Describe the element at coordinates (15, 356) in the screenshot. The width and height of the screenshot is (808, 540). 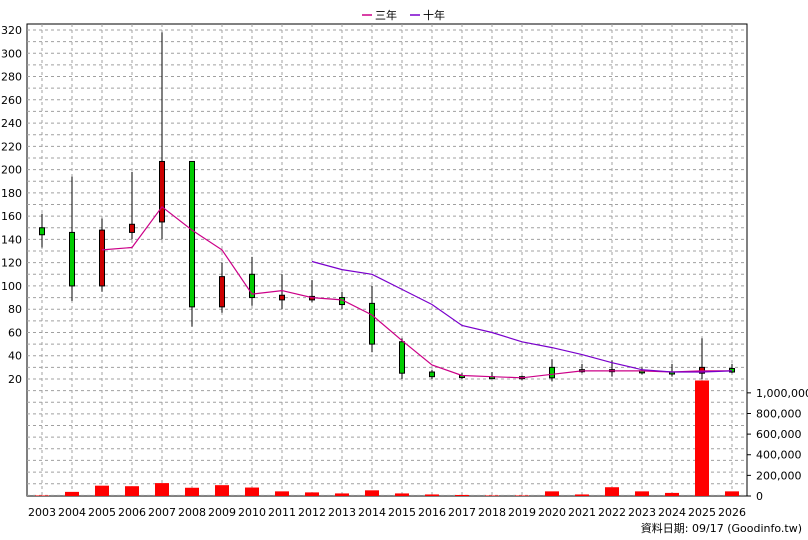
I see `price-tick-label: 40` at that location.